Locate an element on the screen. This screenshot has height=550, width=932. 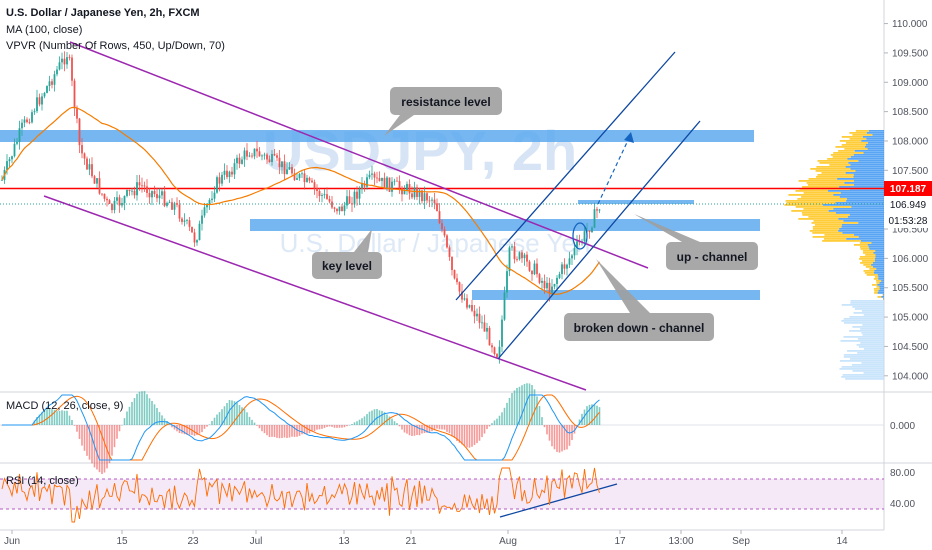
callout-key-text: key level is located at coordinates (347, 266).